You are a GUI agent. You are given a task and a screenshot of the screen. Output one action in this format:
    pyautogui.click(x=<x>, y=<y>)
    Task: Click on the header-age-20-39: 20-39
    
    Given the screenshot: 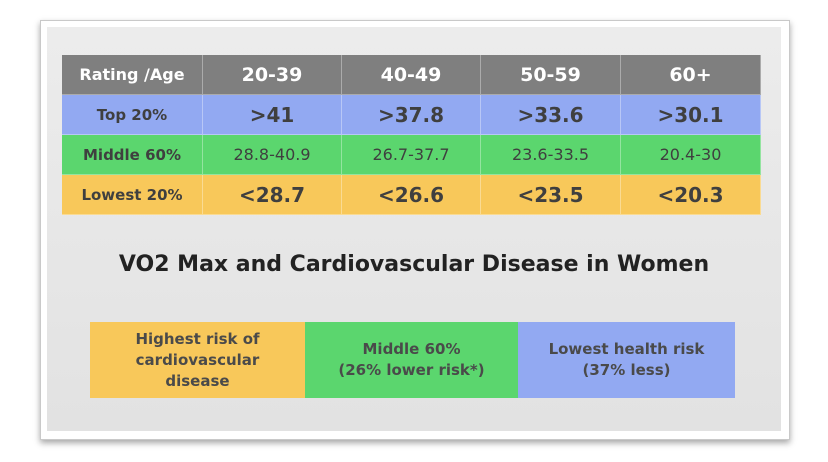 What is the action you would take?
    pyautogui.click(x=272, y=75)
    